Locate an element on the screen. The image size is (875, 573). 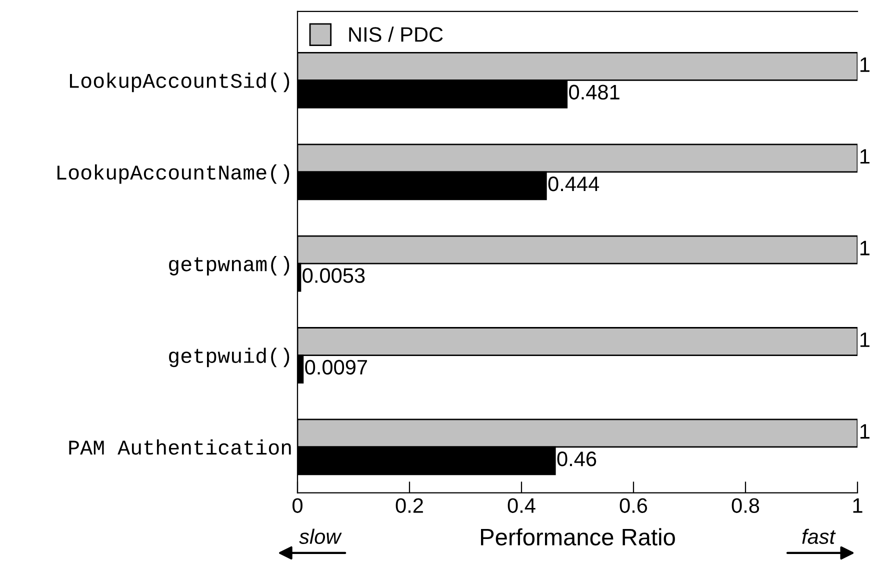
x-tick-label: 0 is located at coordinates (297, 505).